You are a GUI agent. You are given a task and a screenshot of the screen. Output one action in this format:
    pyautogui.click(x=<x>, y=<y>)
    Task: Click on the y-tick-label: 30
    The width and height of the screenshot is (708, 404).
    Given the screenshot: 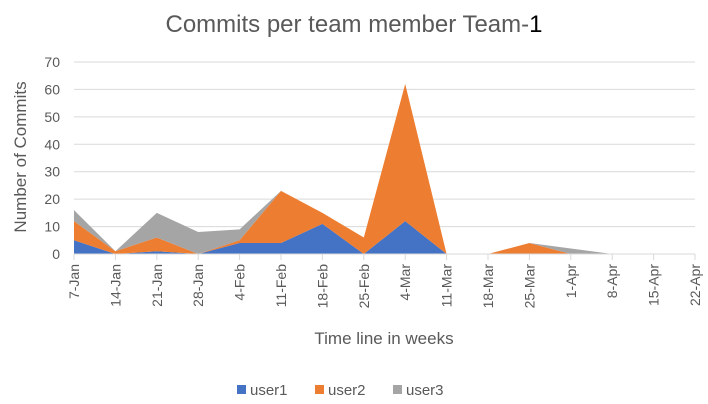 What is the action you would take?
    pyautogui.click(x=52, y=172)
    